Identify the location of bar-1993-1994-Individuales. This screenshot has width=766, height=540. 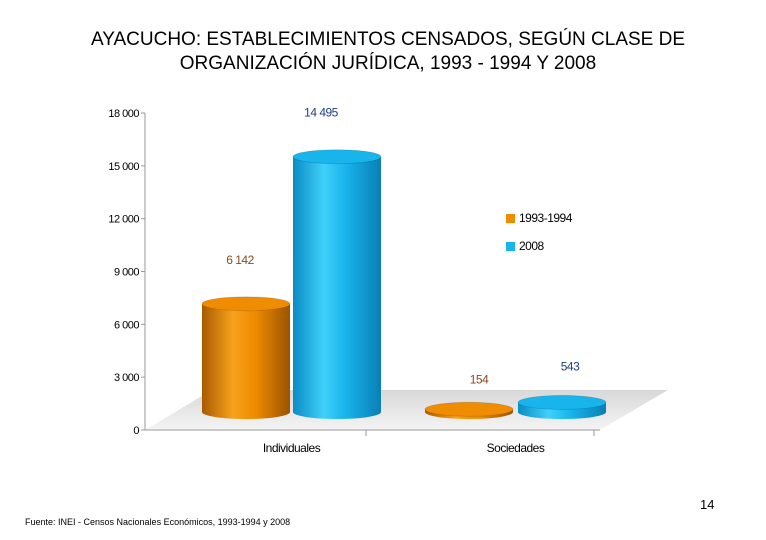
(246, 357).